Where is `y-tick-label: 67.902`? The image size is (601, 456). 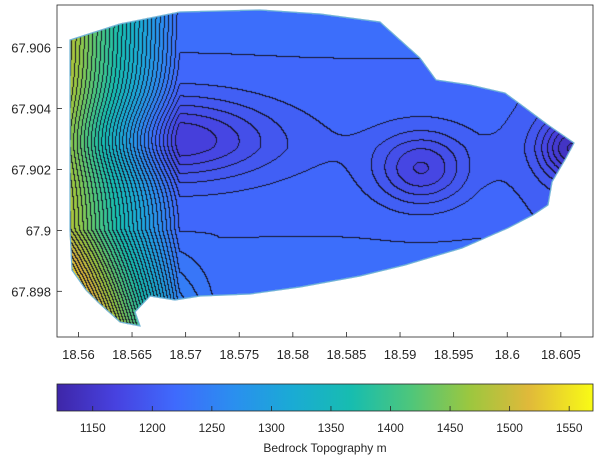
y-tick-label: 67.902 is located at coordinates (31, 169).